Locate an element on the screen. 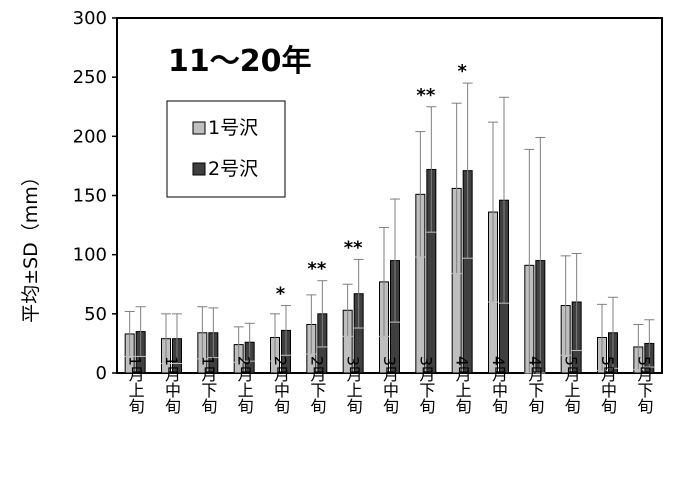 The height and width of the screenshot is (477, 673). x-tick-label: 1月下旬 is located at coordinates (207, 385).